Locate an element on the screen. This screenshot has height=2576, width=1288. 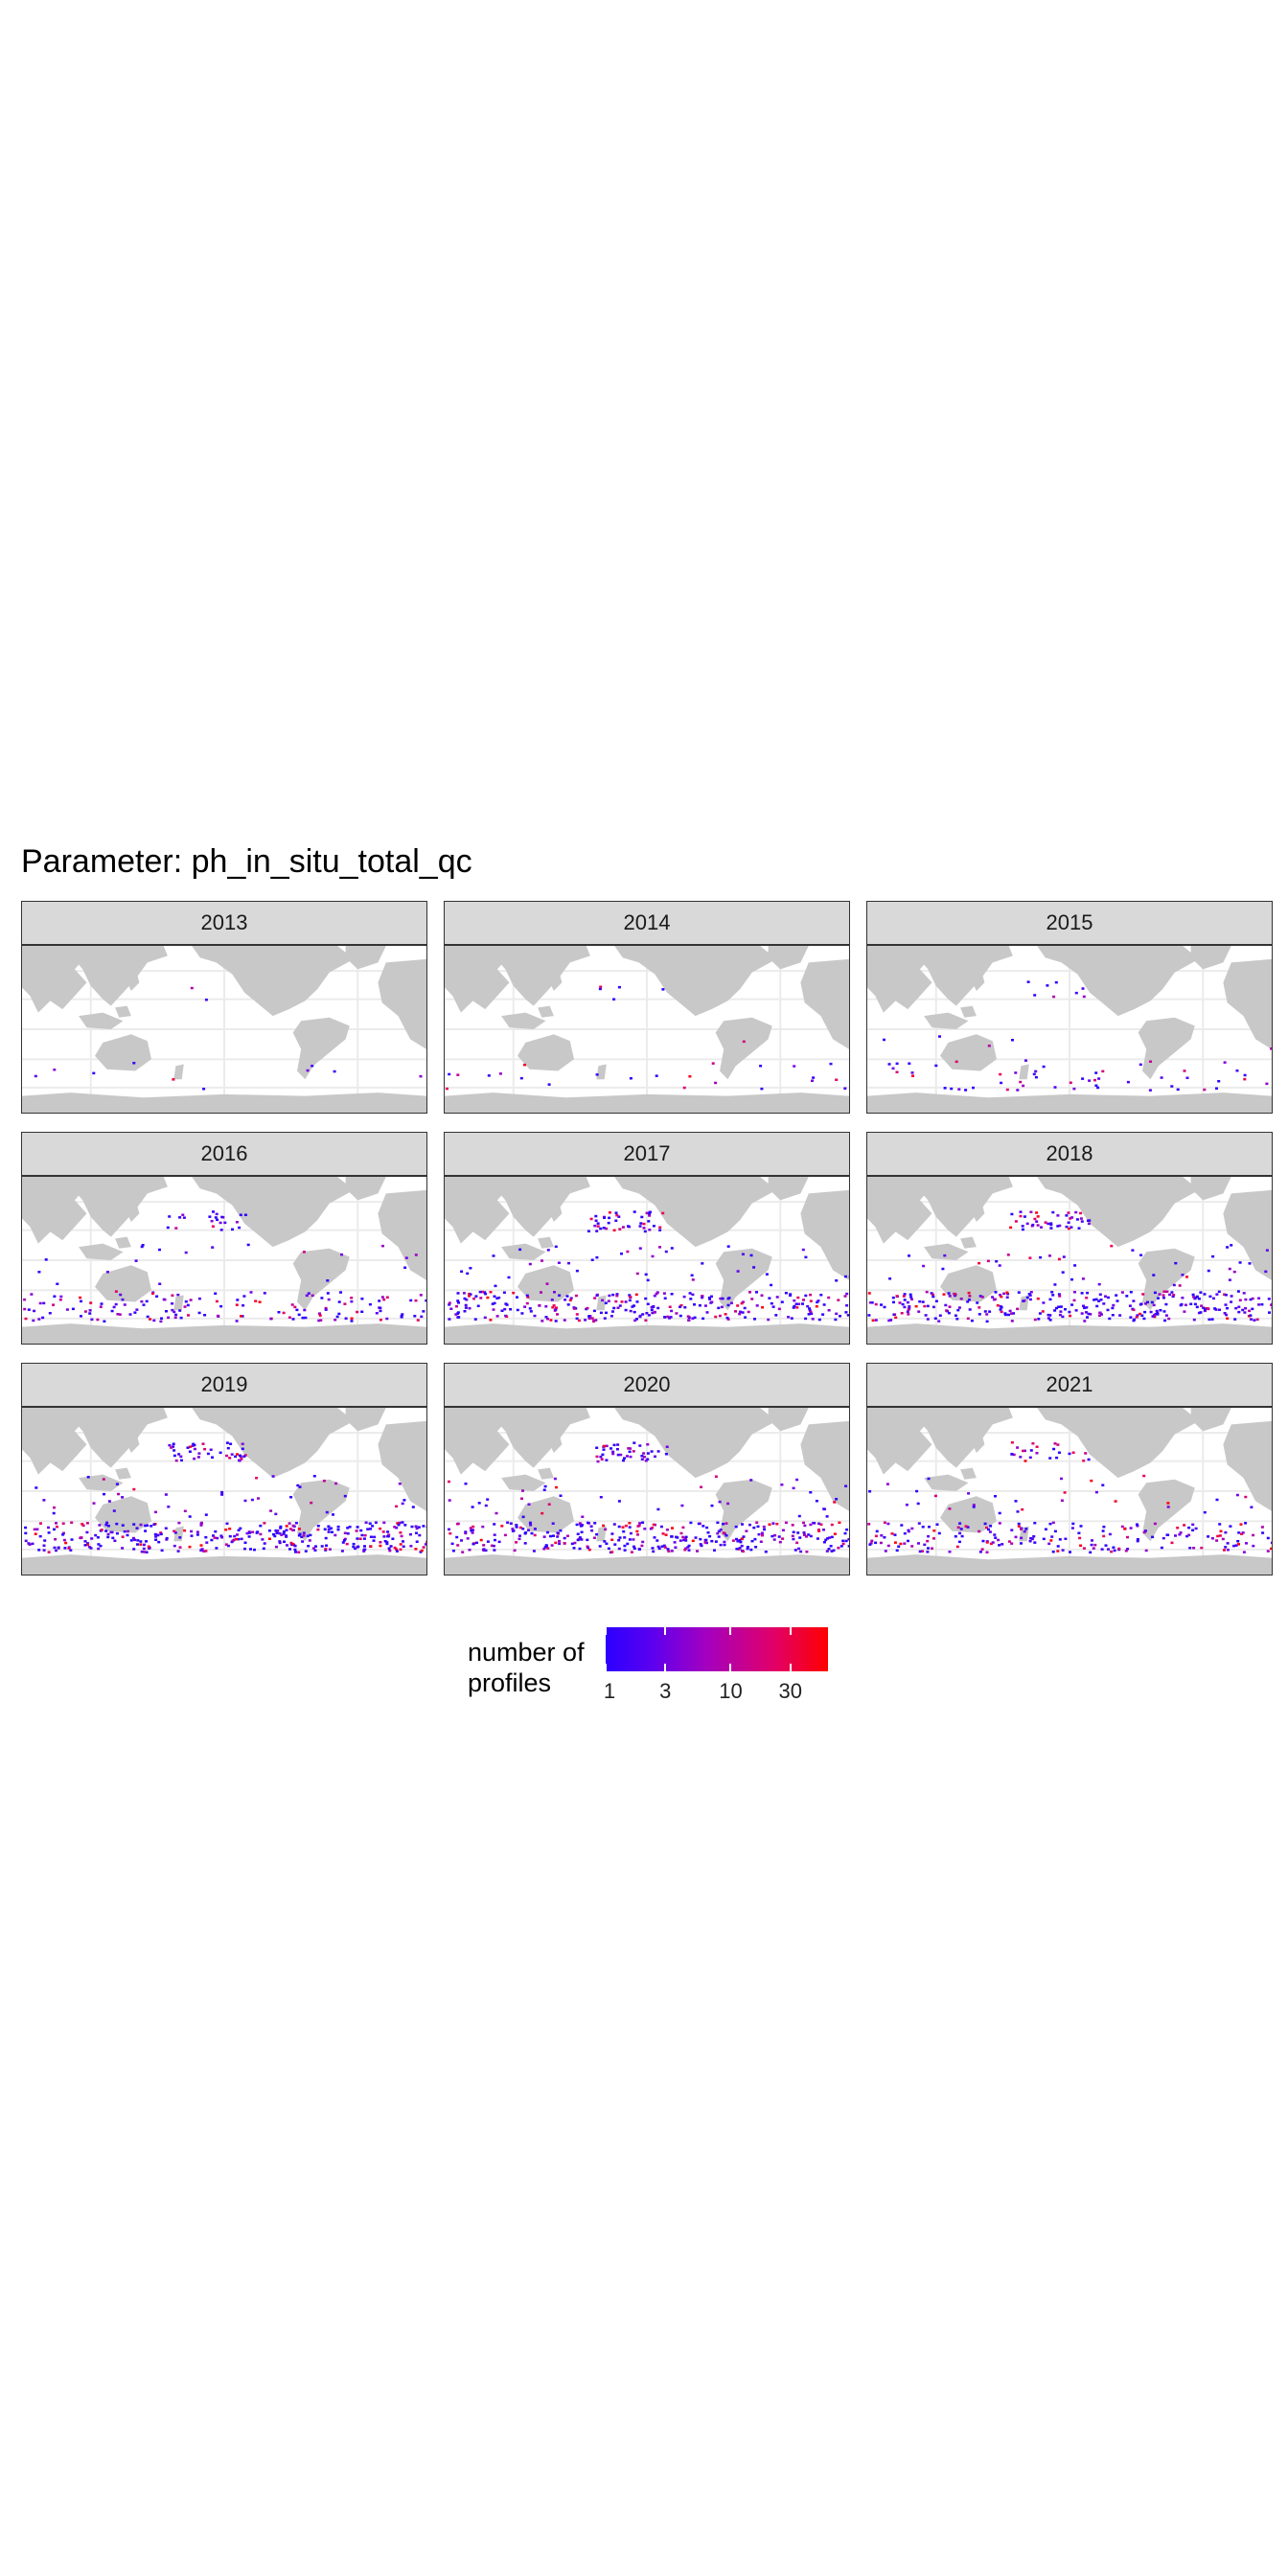
facet-panel-2020: 2020 is located at coordinates (647, 1469).